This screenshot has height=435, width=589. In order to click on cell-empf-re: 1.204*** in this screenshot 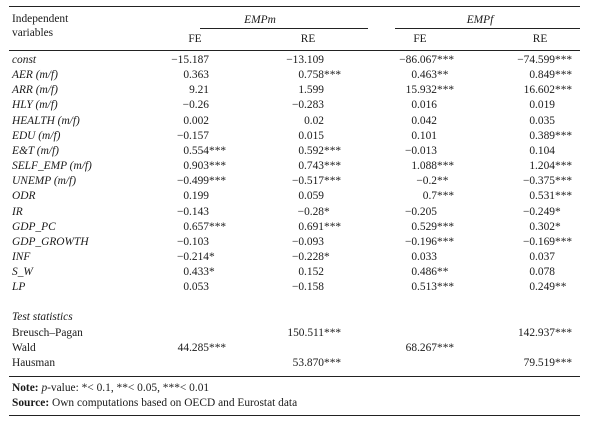, I will do `click(518, 166)`.